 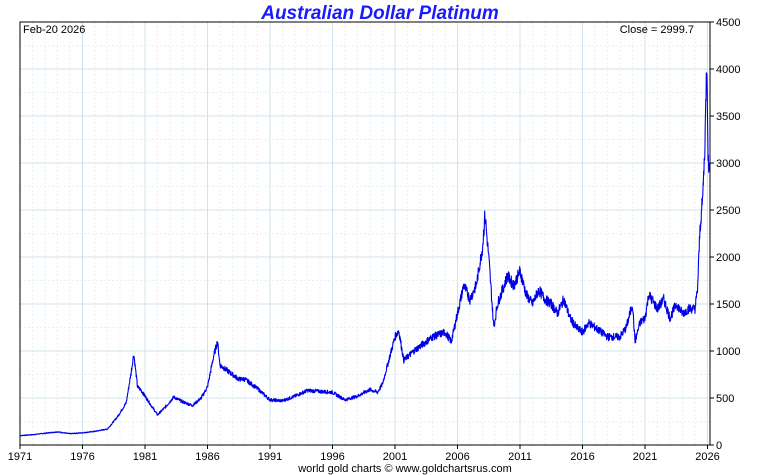 What do you see at coordinates (728, 117) in the screenshot?
I see `y-tick-label: 3500` at bounding box center [728, 117].